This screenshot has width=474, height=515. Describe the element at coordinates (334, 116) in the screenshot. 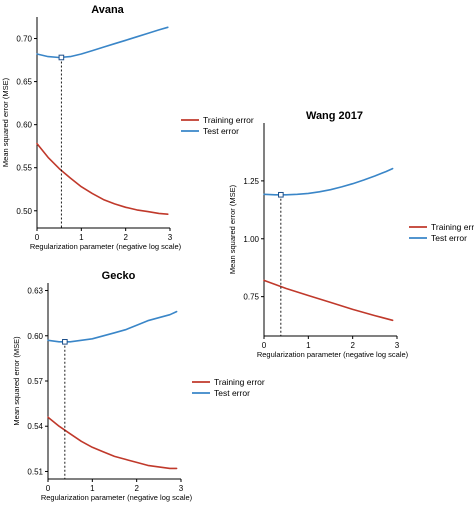

I see `chart-title: Wang 2017` at that location.